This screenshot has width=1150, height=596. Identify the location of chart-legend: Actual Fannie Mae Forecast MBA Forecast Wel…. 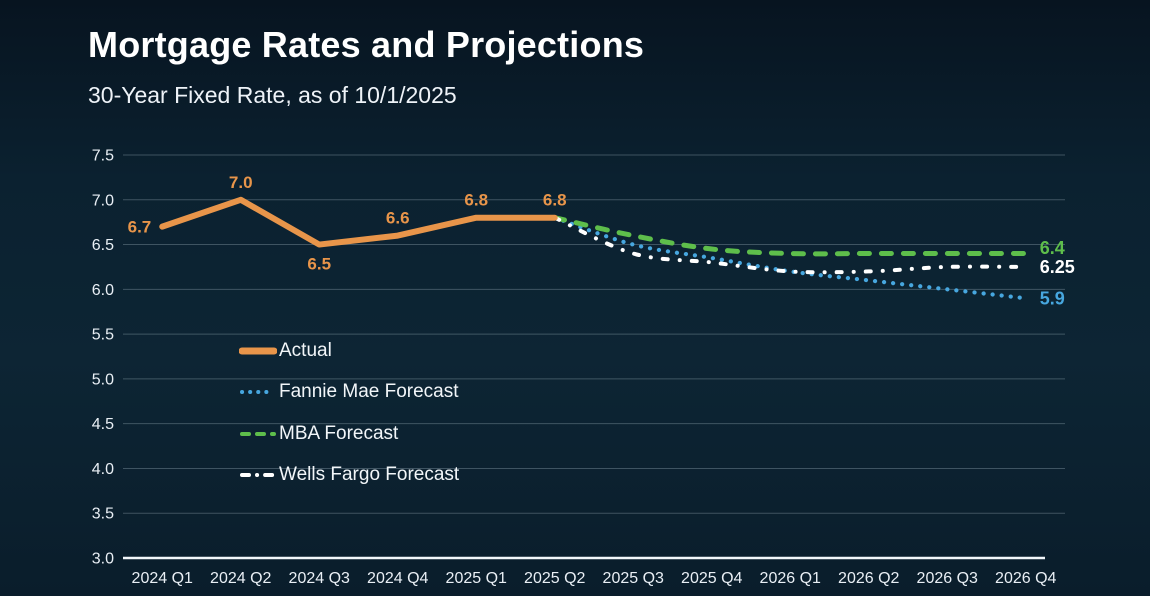
(349, 413).